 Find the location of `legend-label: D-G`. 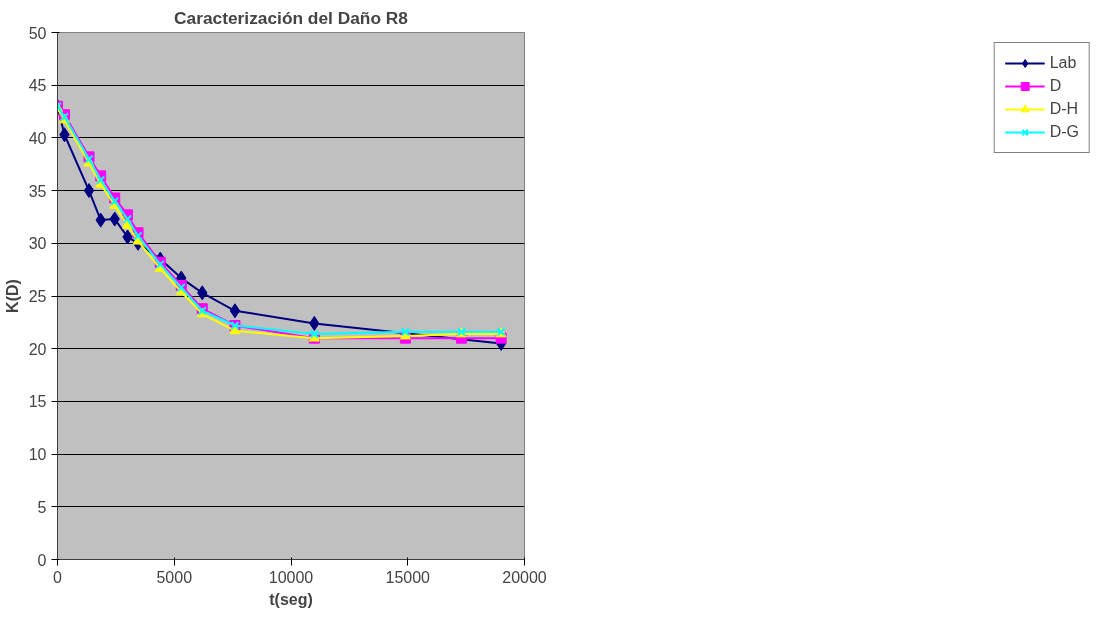

legend-label: D-G is located at coordinates (1064, 132).